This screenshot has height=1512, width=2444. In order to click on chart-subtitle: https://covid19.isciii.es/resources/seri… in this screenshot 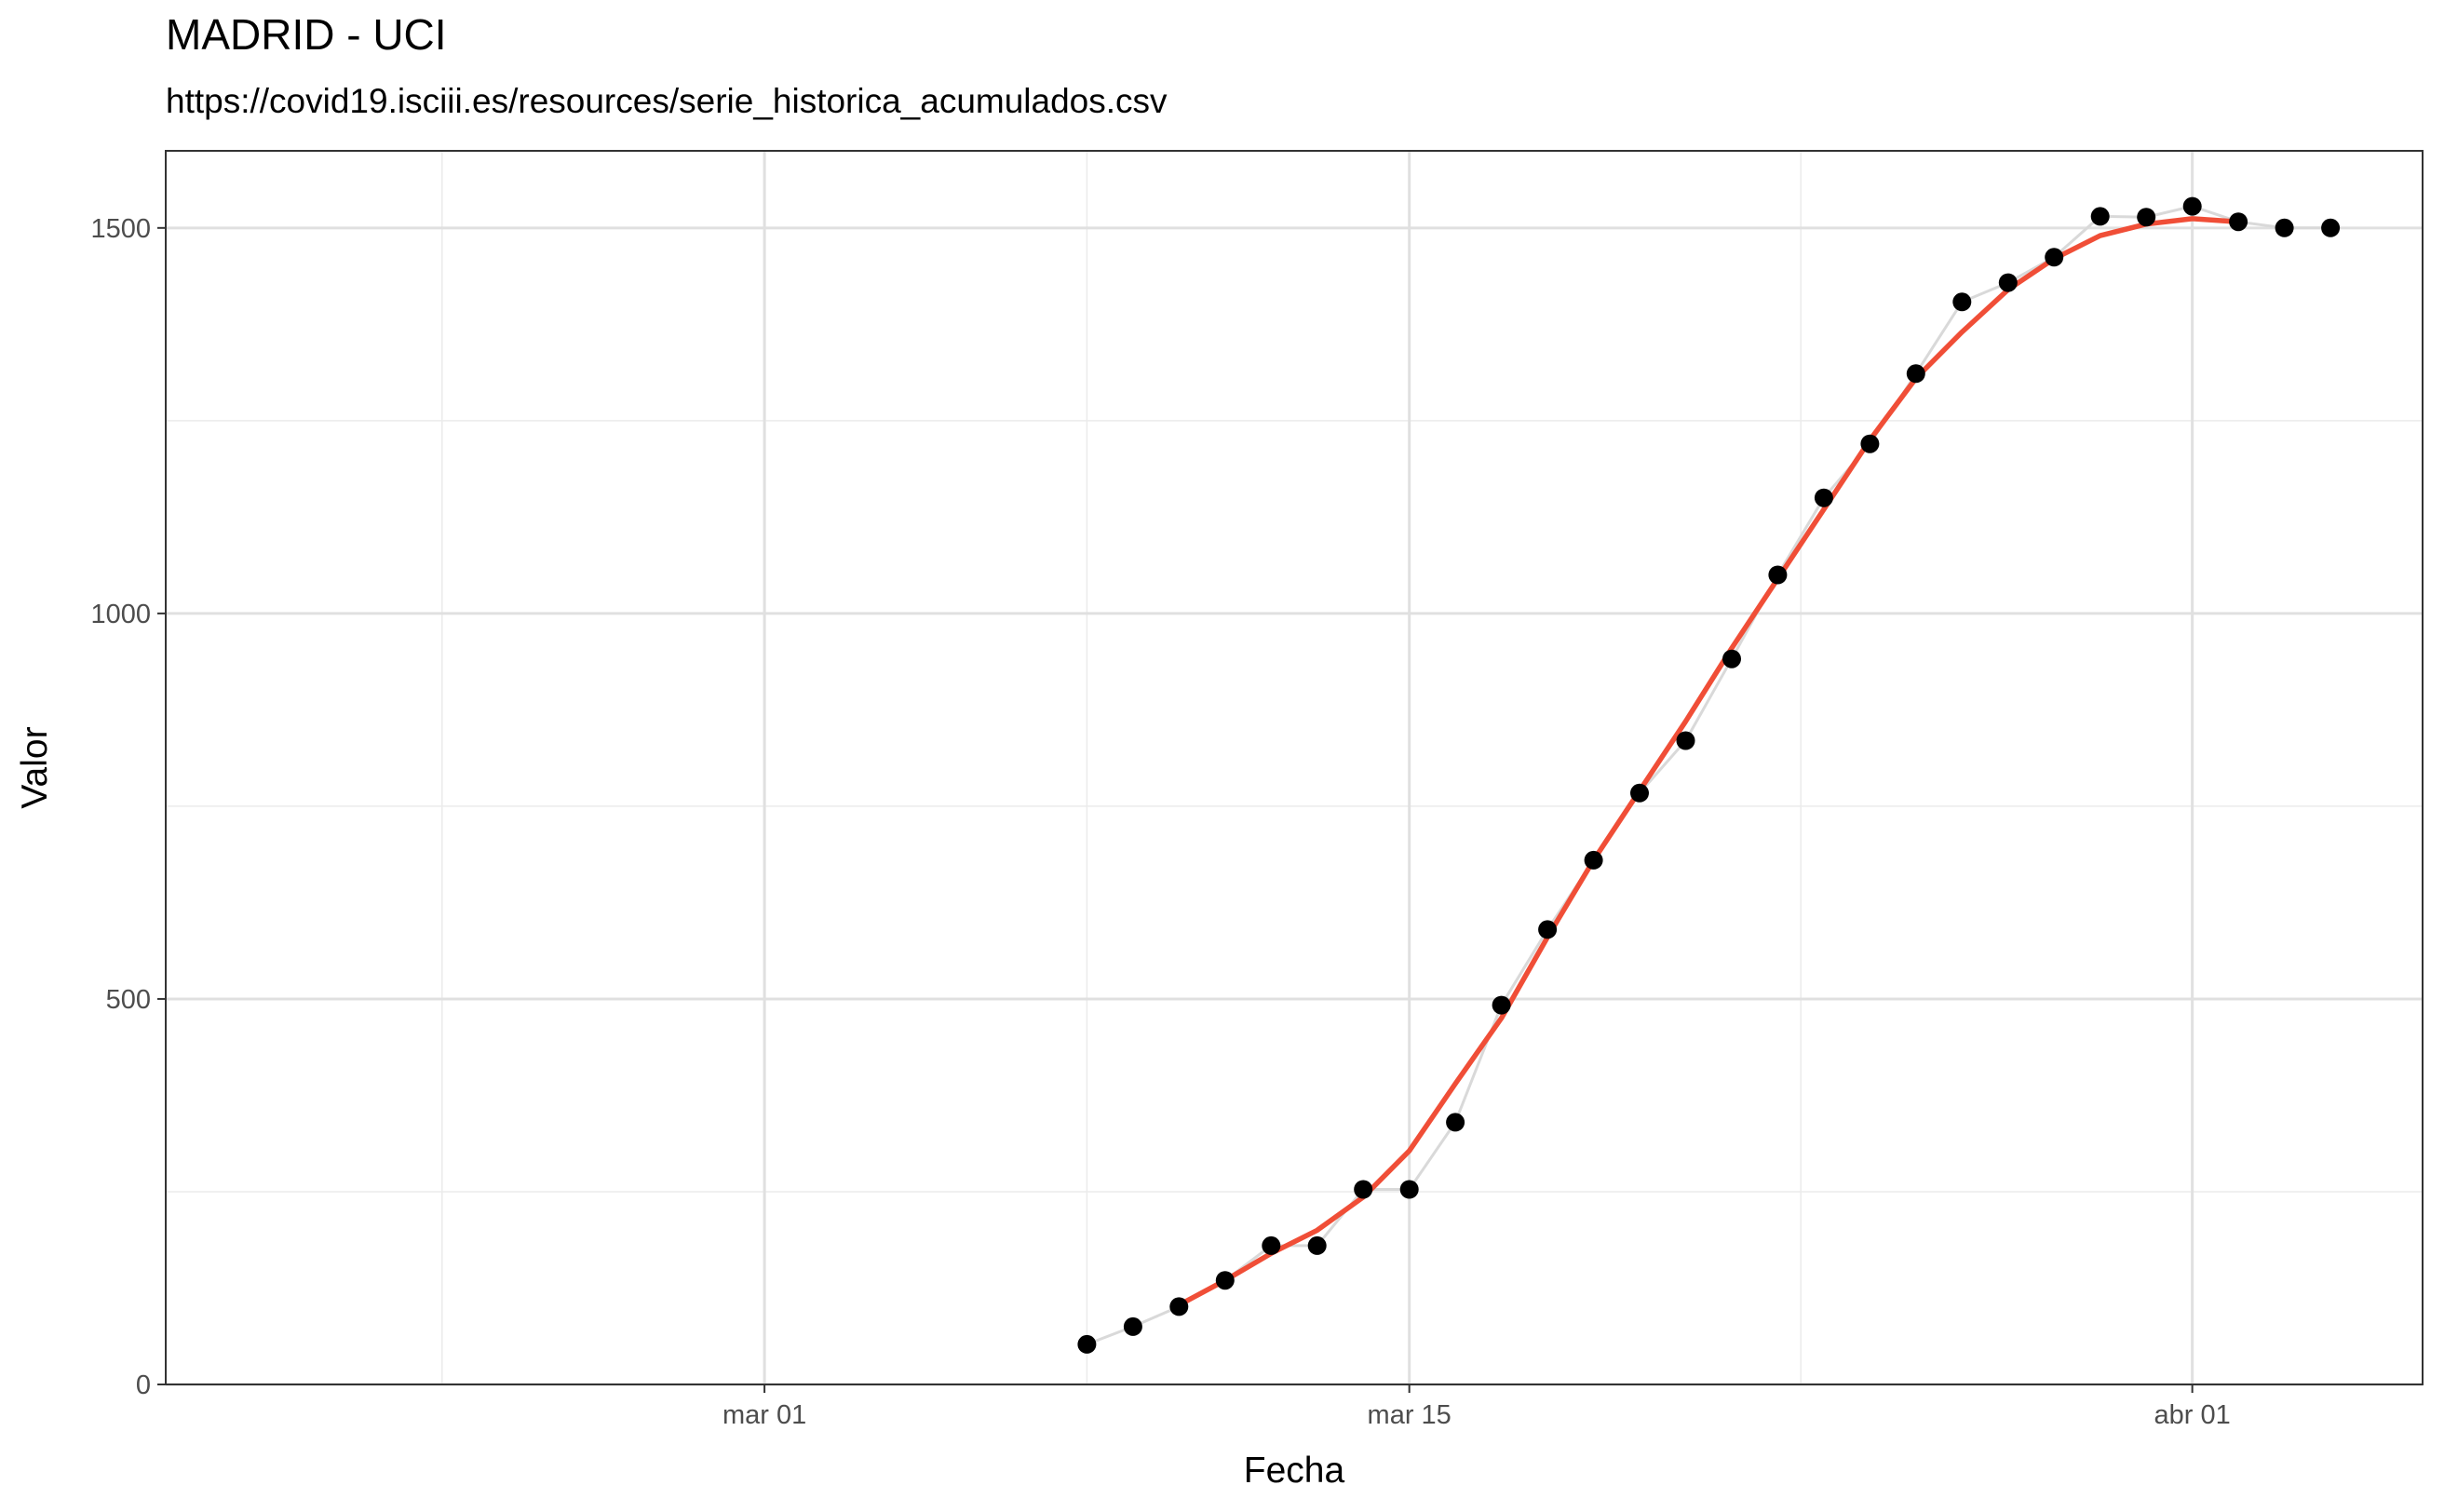, I will do `click(667, 101)`.